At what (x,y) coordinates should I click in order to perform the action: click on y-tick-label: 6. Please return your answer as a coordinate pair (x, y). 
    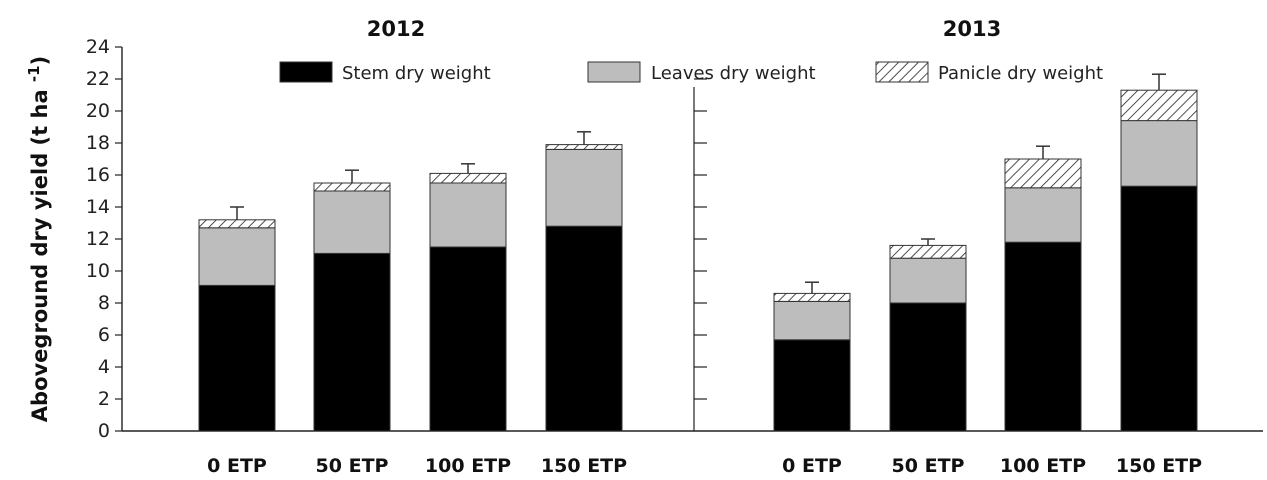
    Looking at the image, I should click on (104, 335).